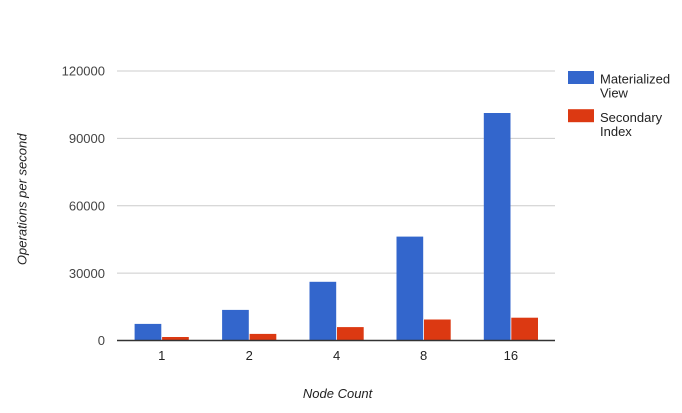  What do you see at coordinates (616, 131) in the screenshot?
I see `svg-text: Index` at bounding box center [616, 131].